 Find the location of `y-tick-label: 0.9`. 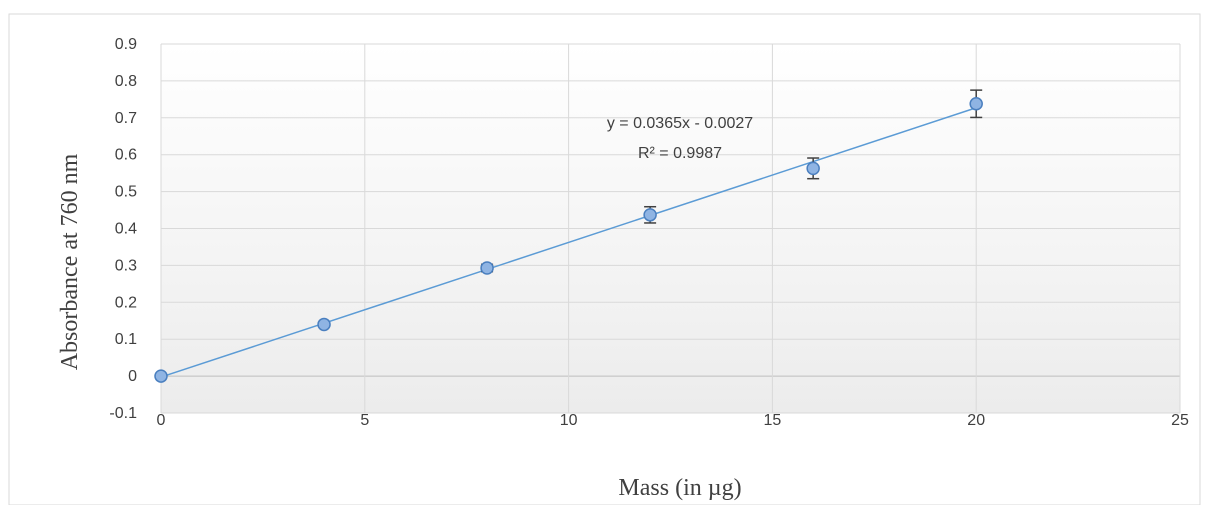

y-tick-label: 0.9 is located at coordinates (126, 44).